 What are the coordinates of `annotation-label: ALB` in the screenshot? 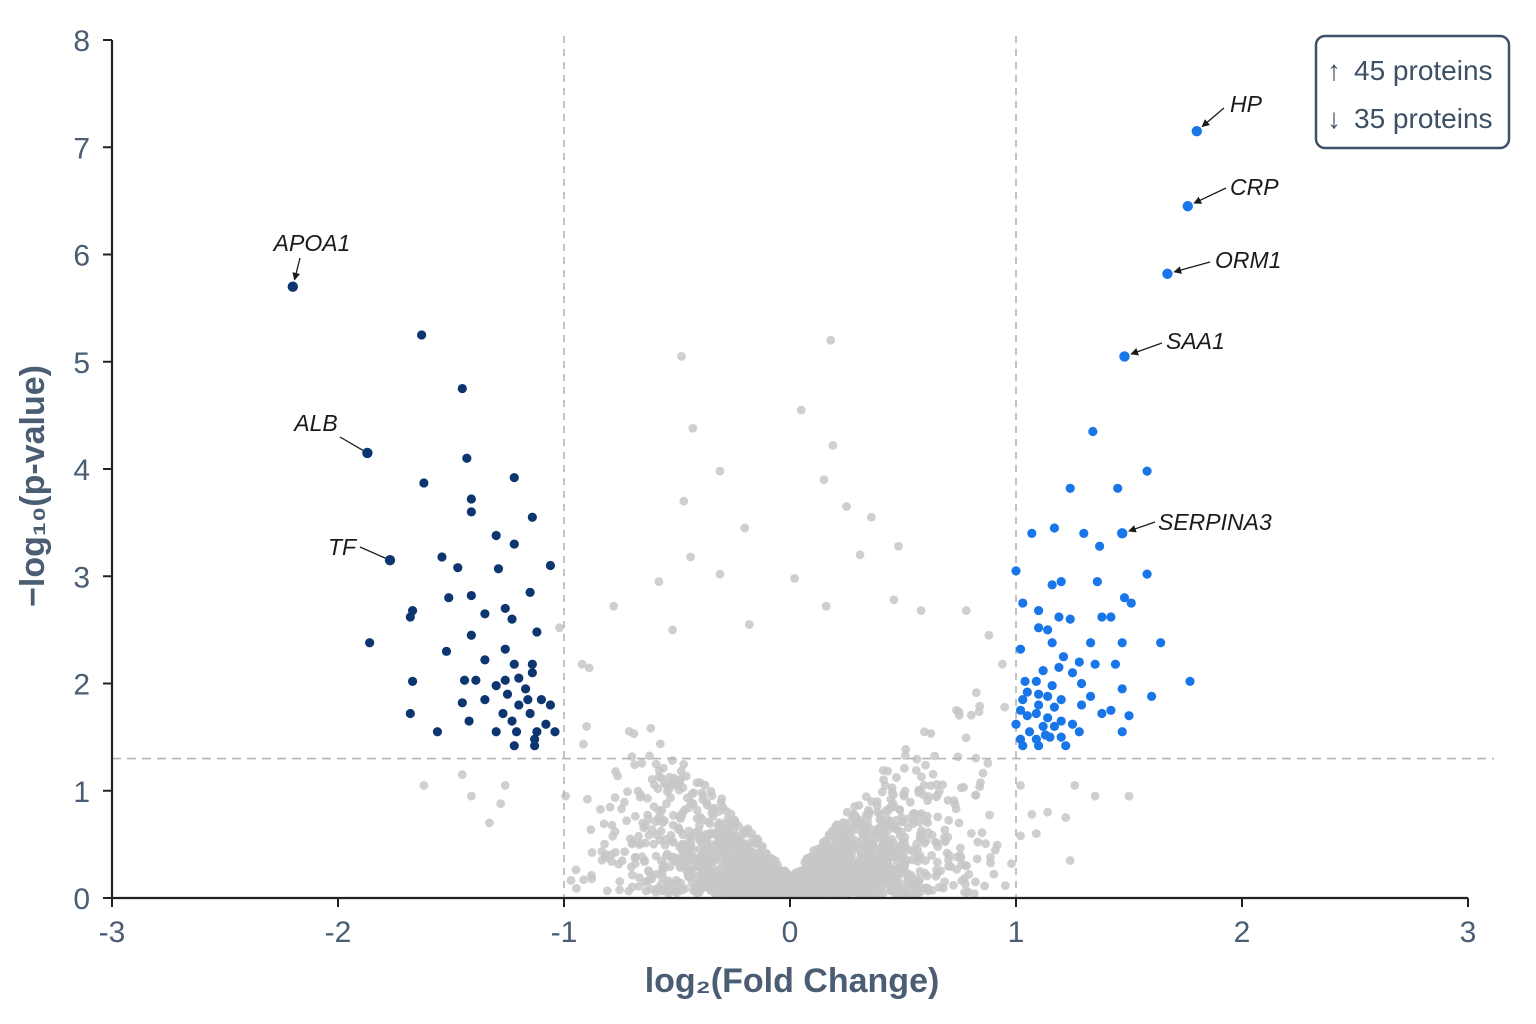 It's located at (314, 423).